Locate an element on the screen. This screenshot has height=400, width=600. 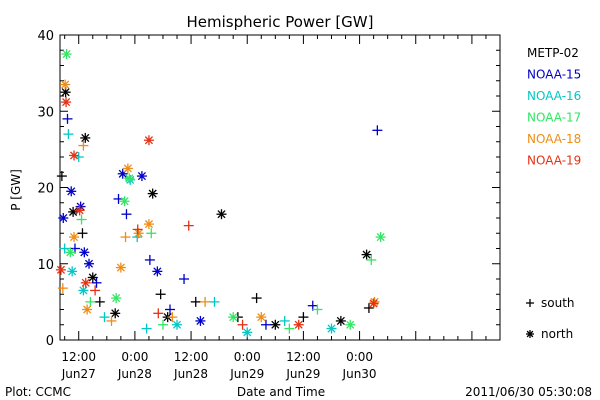
legend-entry: NOAA-18 is located at coordinates (554, 139).